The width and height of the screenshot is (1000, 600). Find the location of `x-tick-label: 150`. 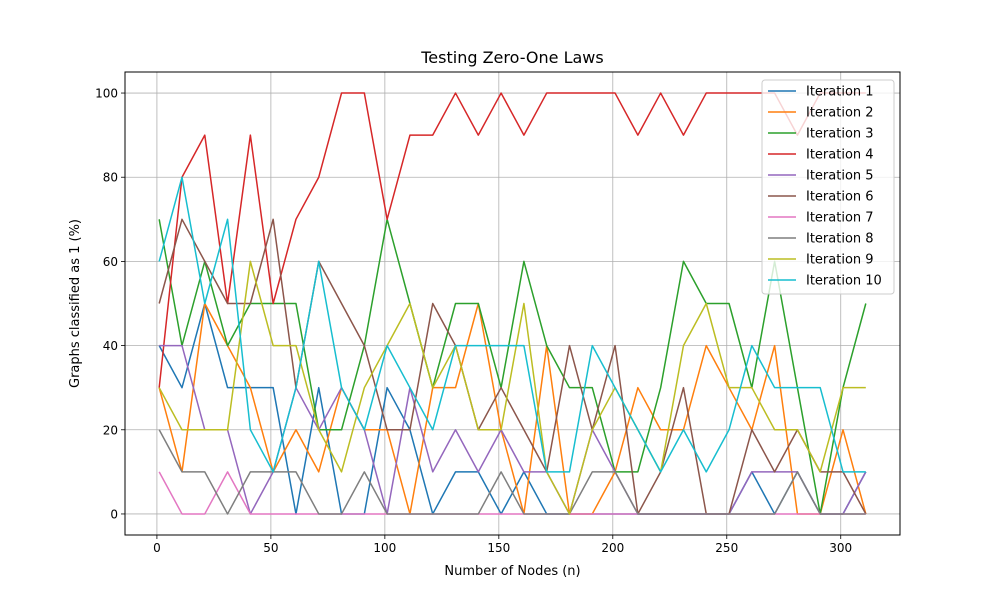

x-tick-label: 150 is located at coordinates (498, 548).